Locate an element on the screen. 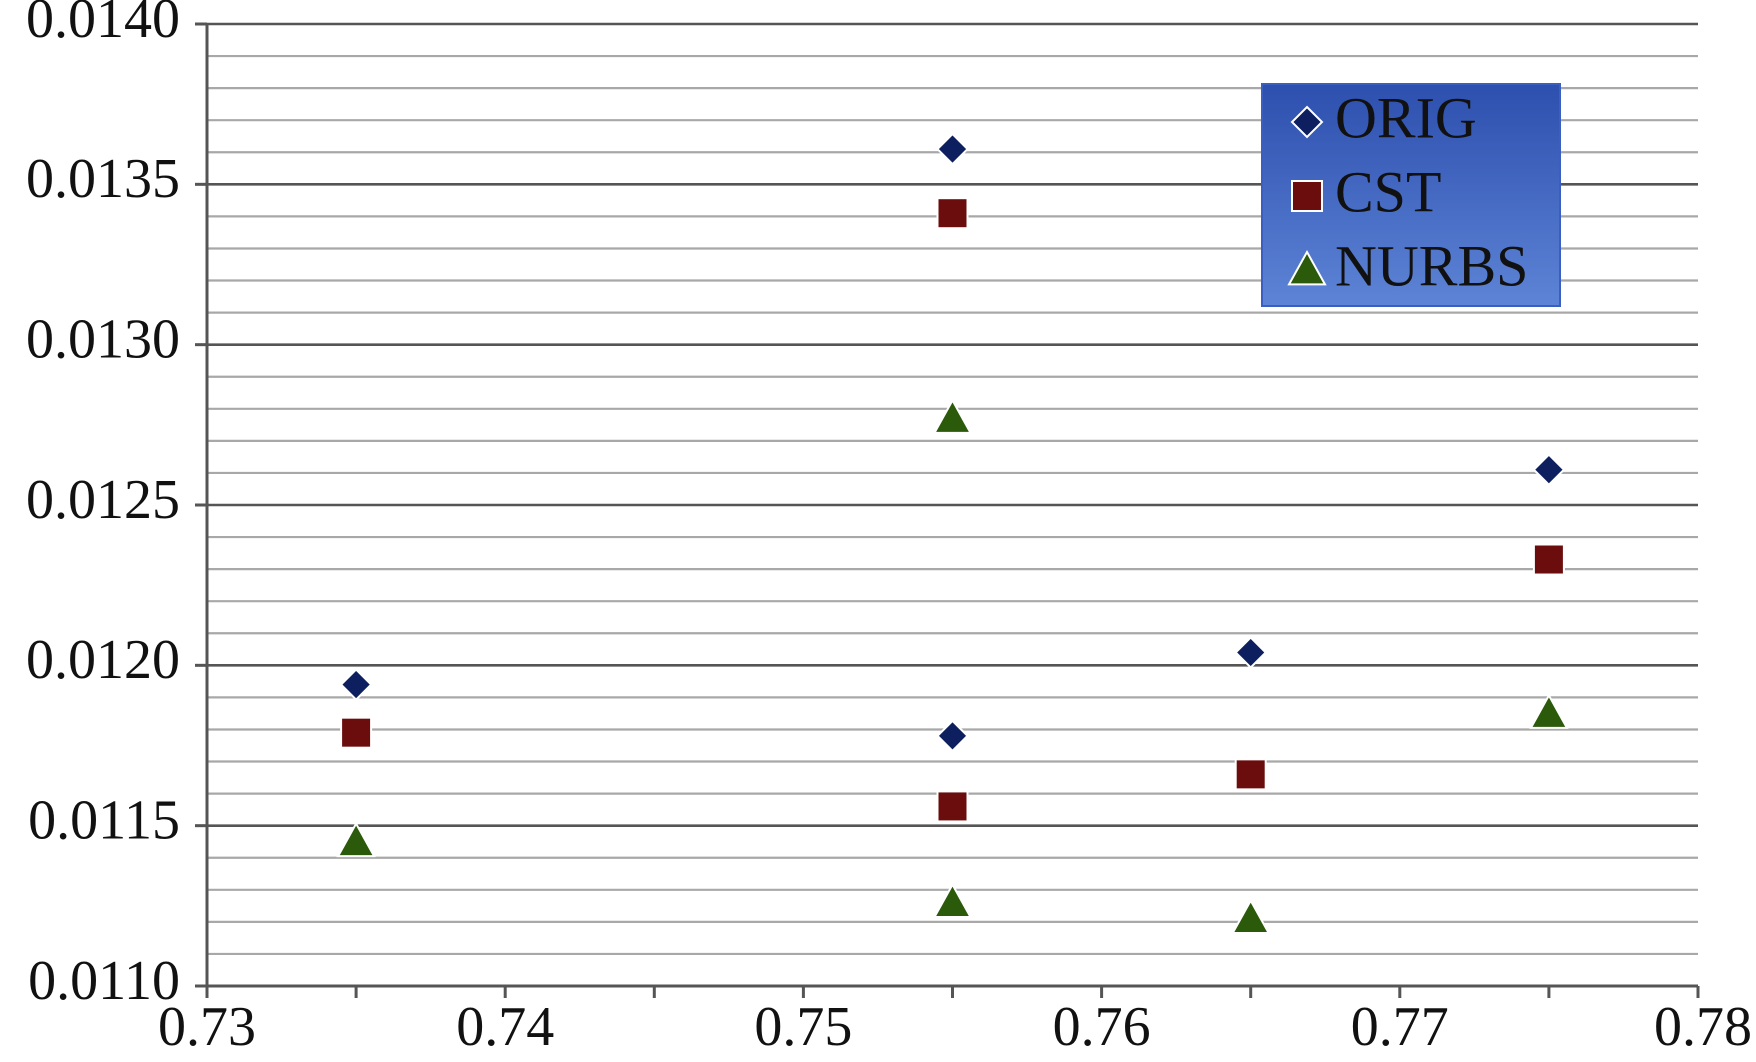 This screenshot has width=1756, height=1062. x-tick-label: 0.78 is located at coordinates (1703, 1027).